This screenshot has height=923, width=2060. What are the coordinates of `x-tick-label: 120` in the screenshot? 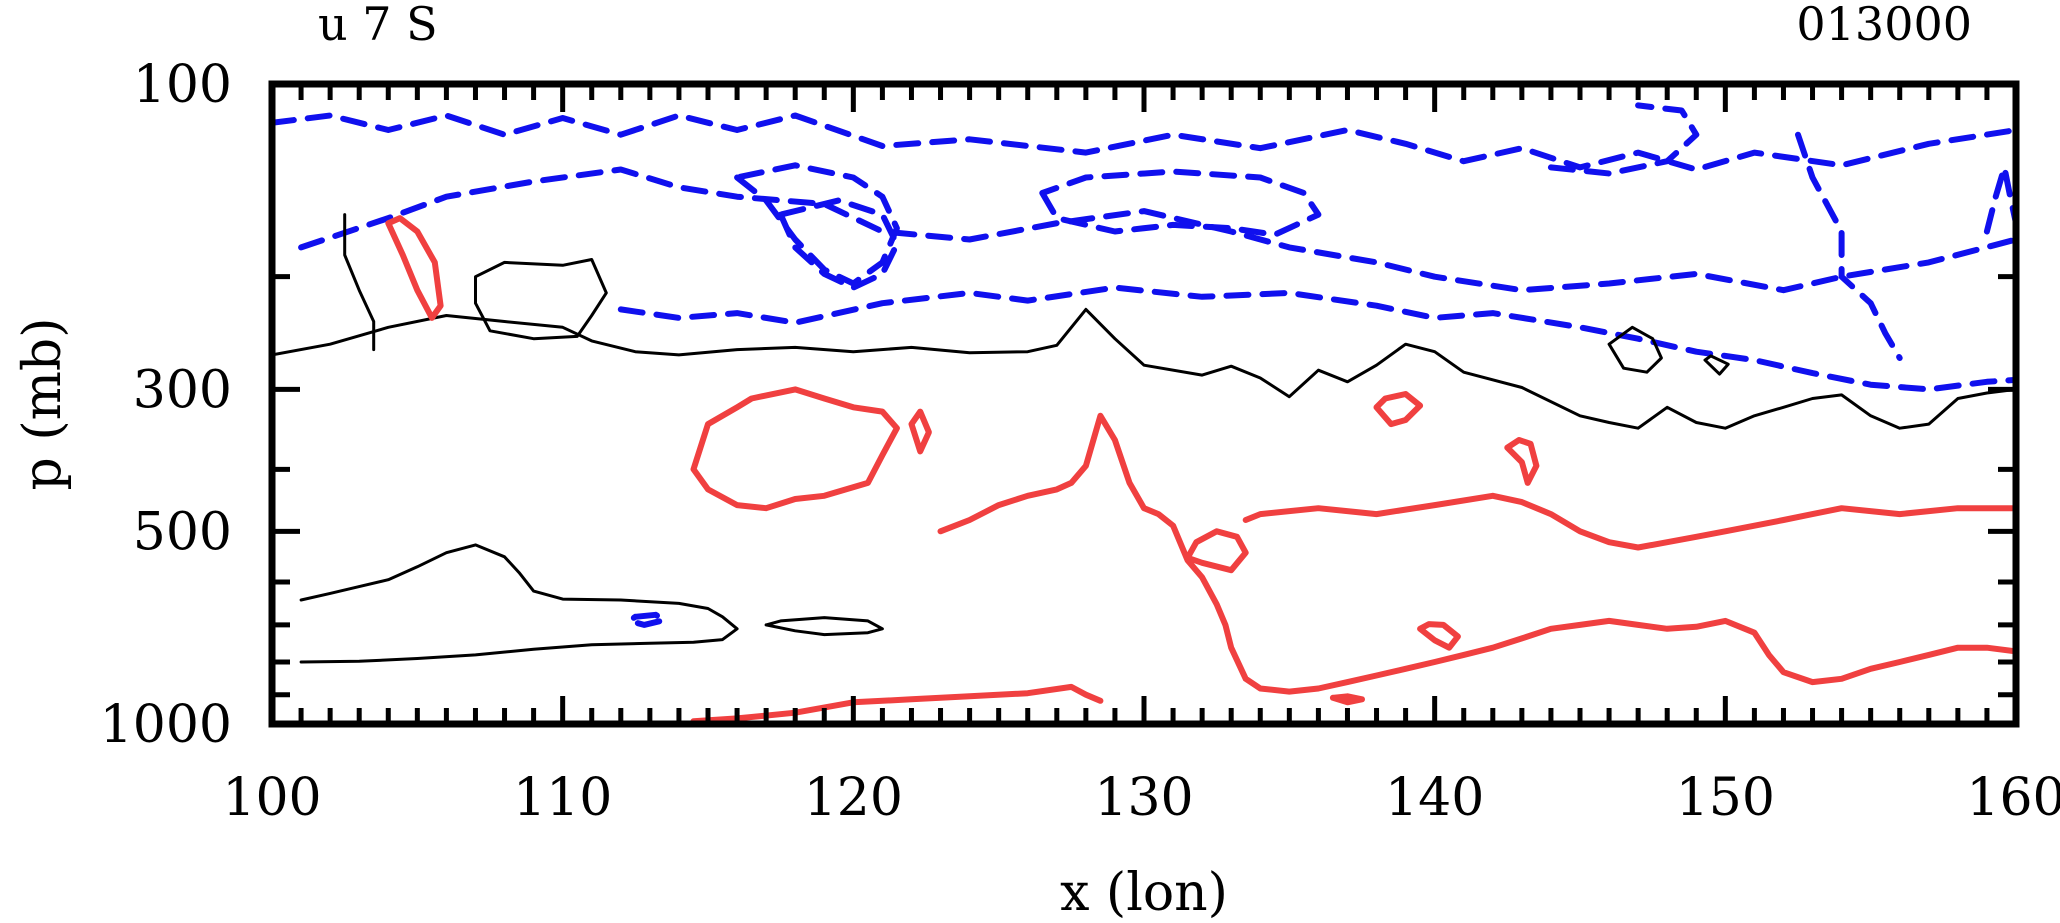 It's located at (853, 798).